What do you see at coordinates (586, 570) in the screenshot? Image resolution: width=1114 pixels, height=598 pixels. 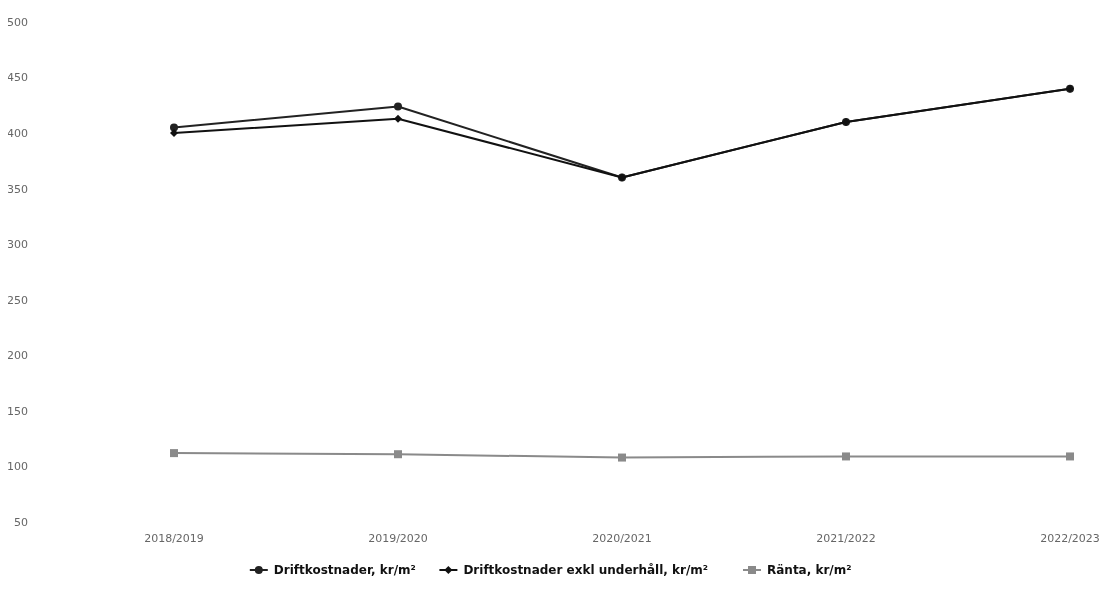 I see `legend-label: Driftkostnader exkl underhåll, kr/m²` at bounding box center [586, 570].